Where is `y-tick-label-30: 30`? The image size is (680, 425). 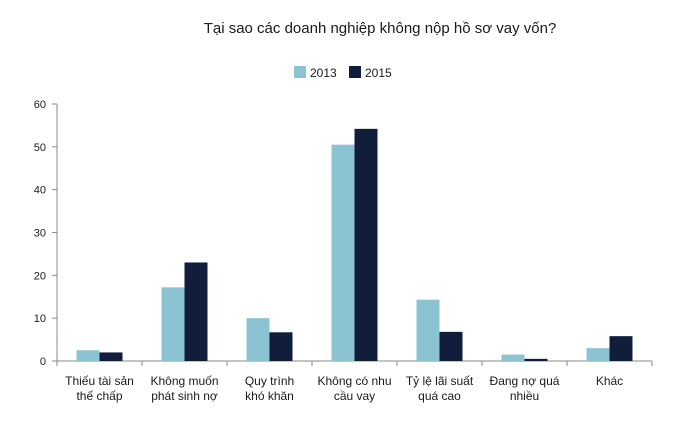 y-tick-label-30: 30 is located at coordinates (40, 234).